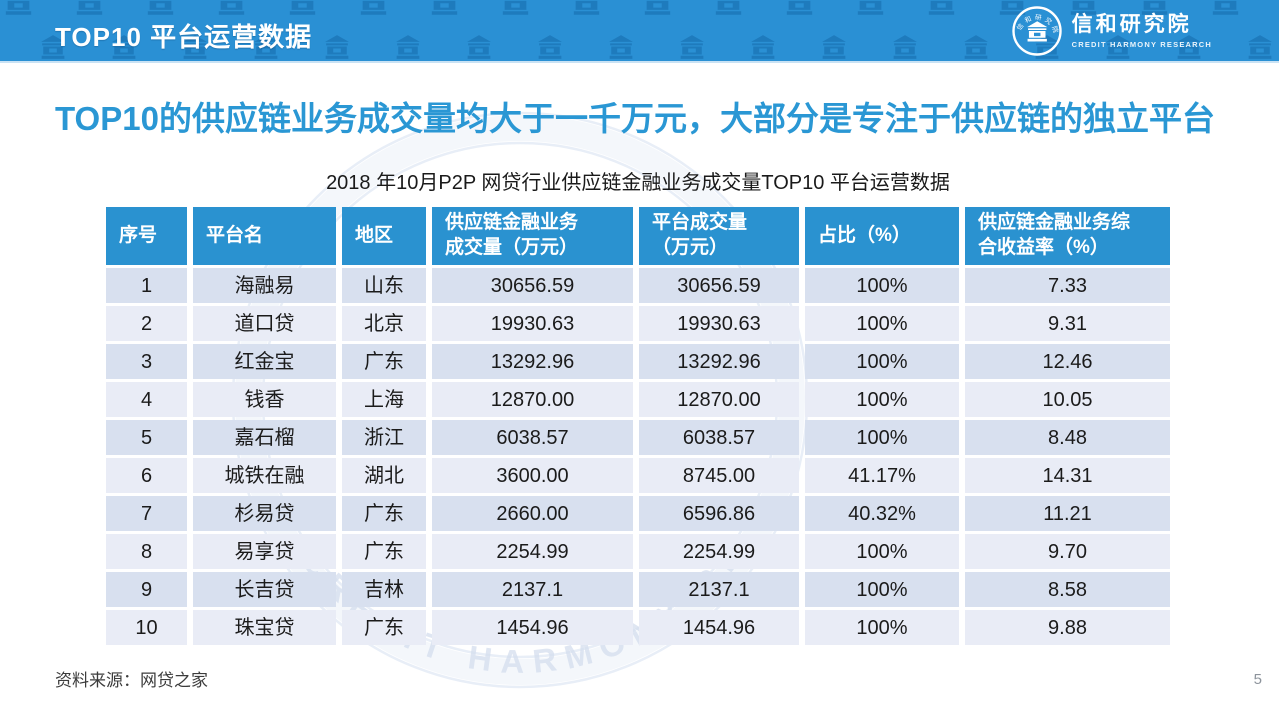  I want to click on table-cell: 北京, so click(384, 323).